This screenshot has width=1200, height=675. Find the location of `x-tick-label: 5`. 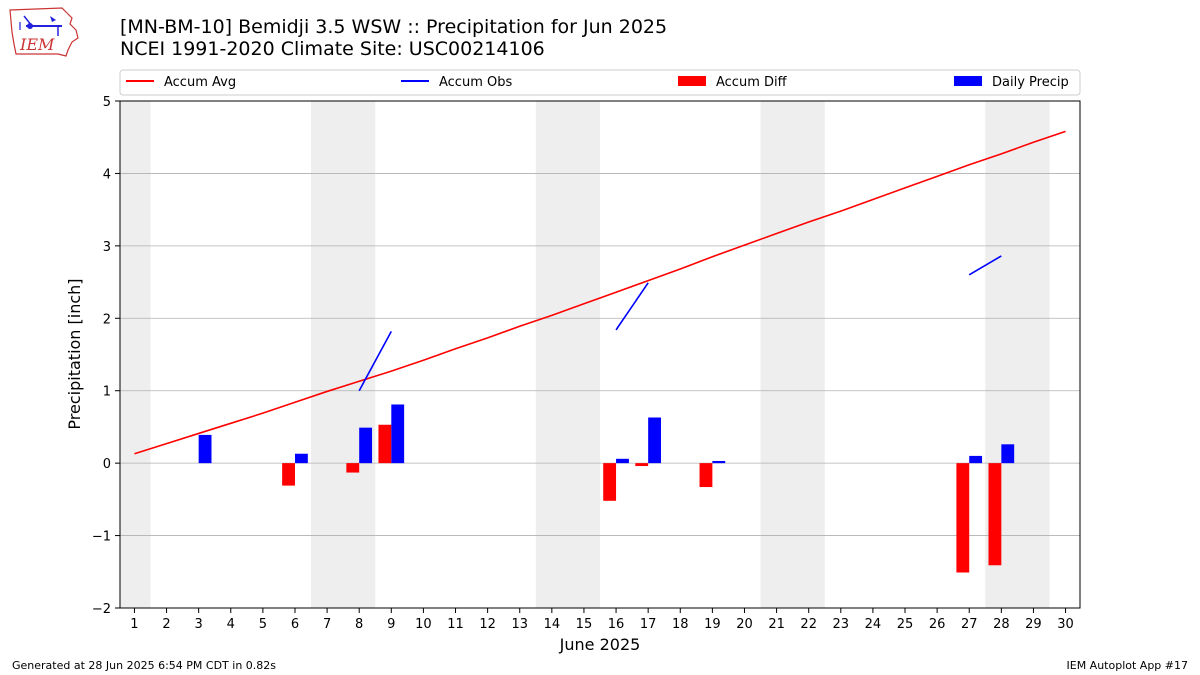

x-tick-label: 5 is located at coordinates (263, 624).